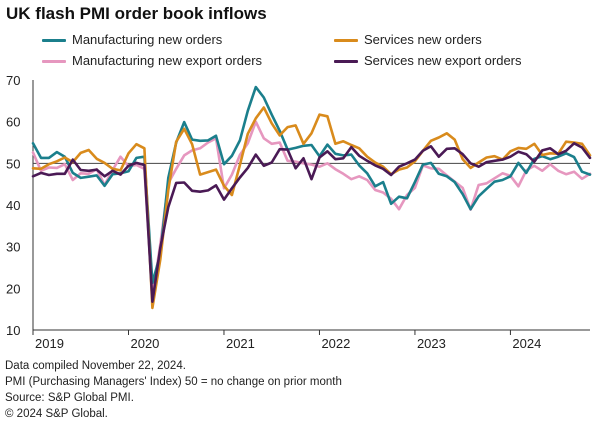 The height and width of the screenshot is (426, 597). I want to click on legend-label: Manufacturing new export orders, so click(167, 60).